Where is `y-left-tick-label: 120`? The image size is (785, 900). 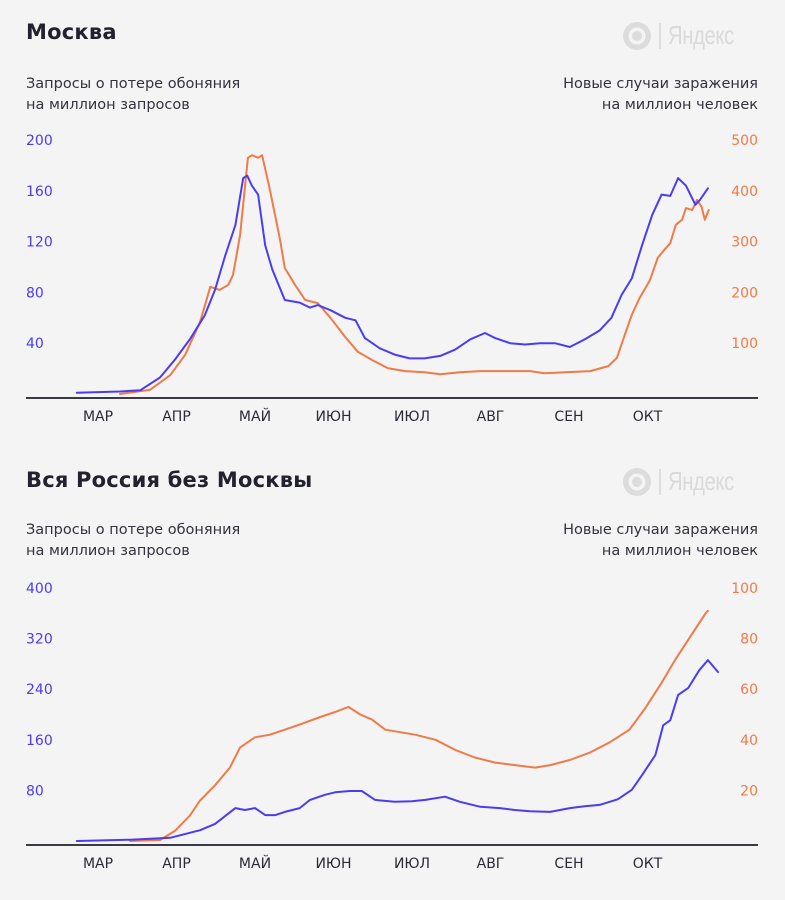
y-left-tick-label: 120 is located at coordinates (39, 243).